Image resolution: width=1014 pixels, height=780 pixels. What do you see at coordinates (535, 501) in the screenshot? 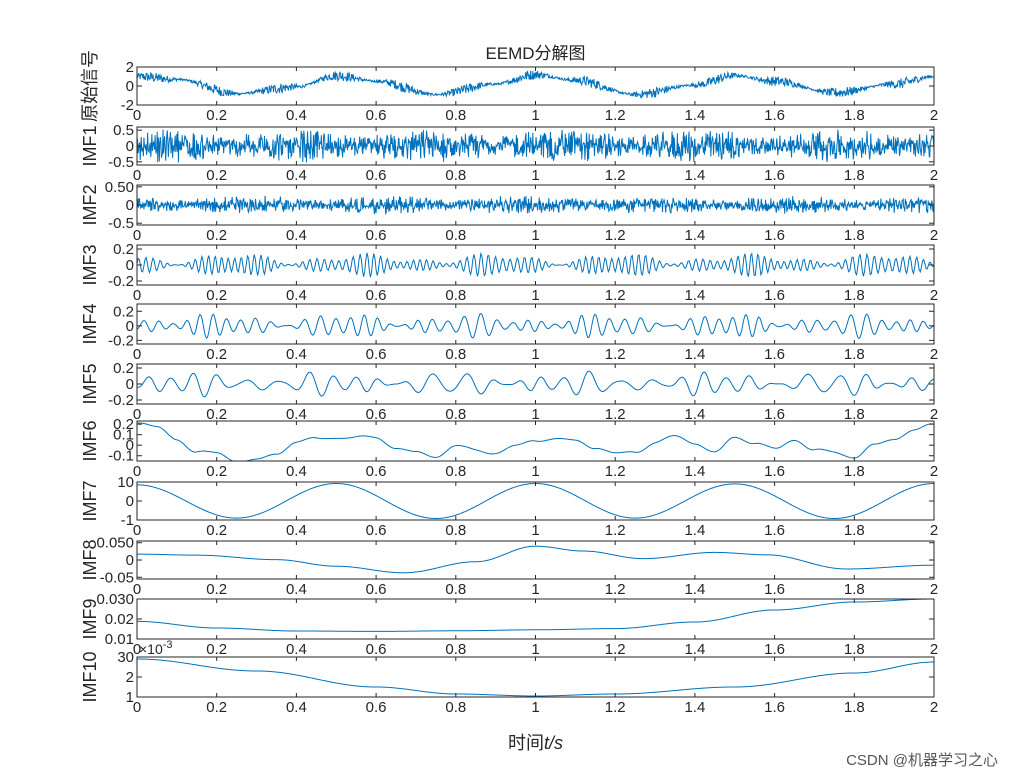
I see `series-line-imf7` at bounding box center [535, 501].